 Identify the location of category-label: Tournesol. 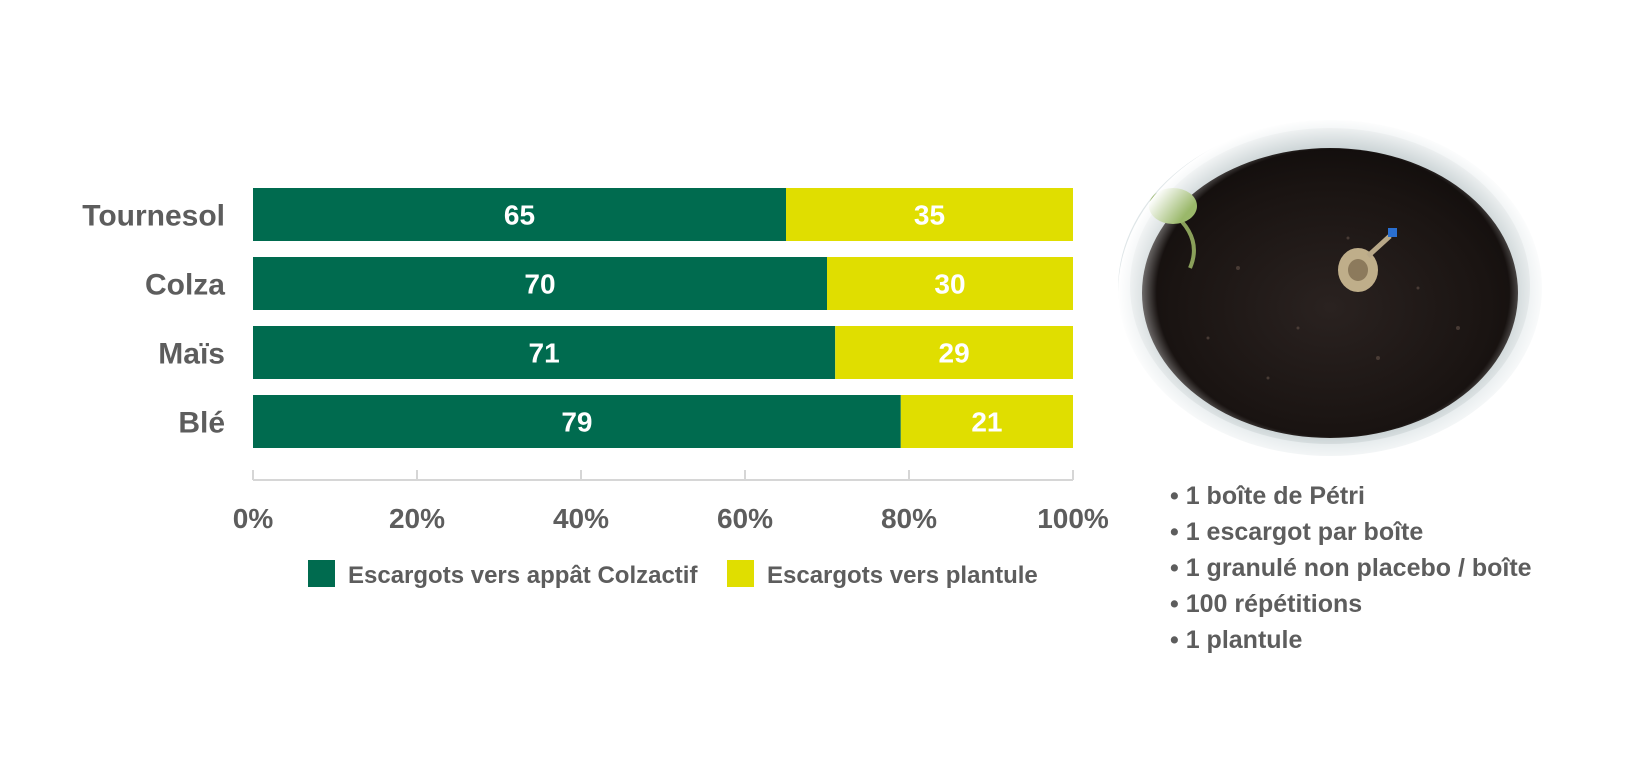
(153, 216).